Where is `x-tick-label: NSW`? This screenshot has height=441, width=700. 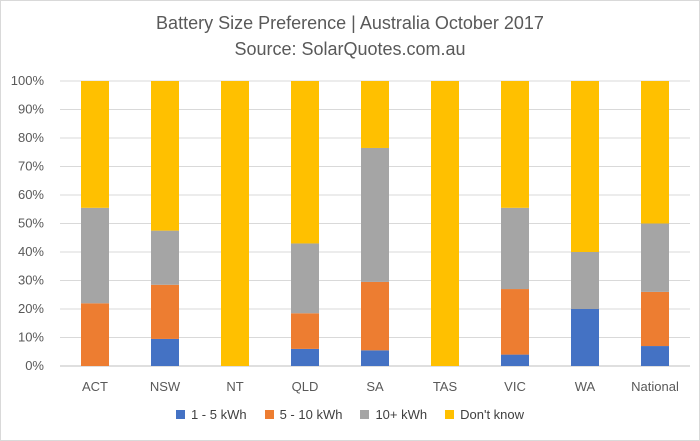 x-tick-label: NSW is located at coordinates (165, 386).